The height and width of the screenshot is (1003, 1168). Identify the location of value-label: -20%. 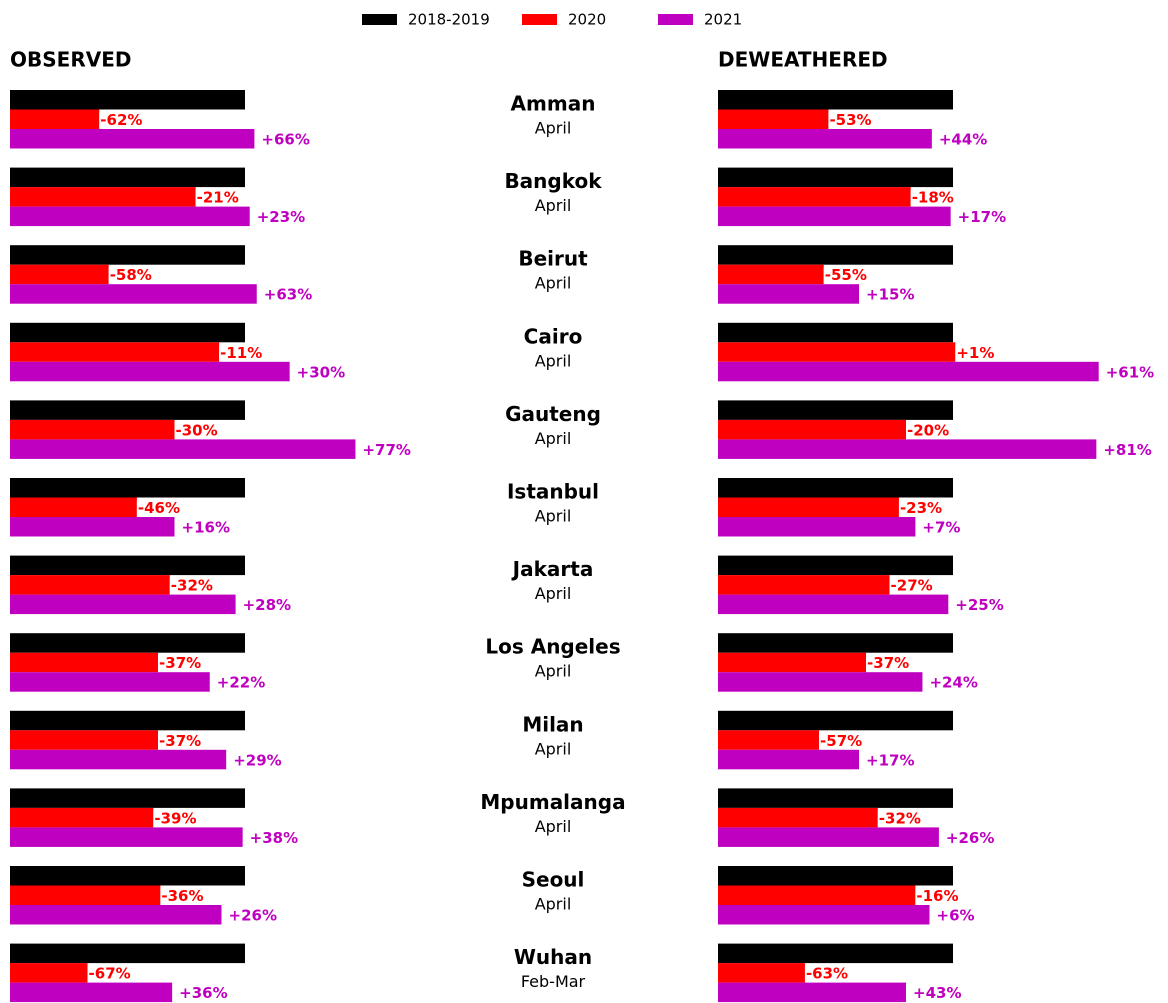
(928, 430).